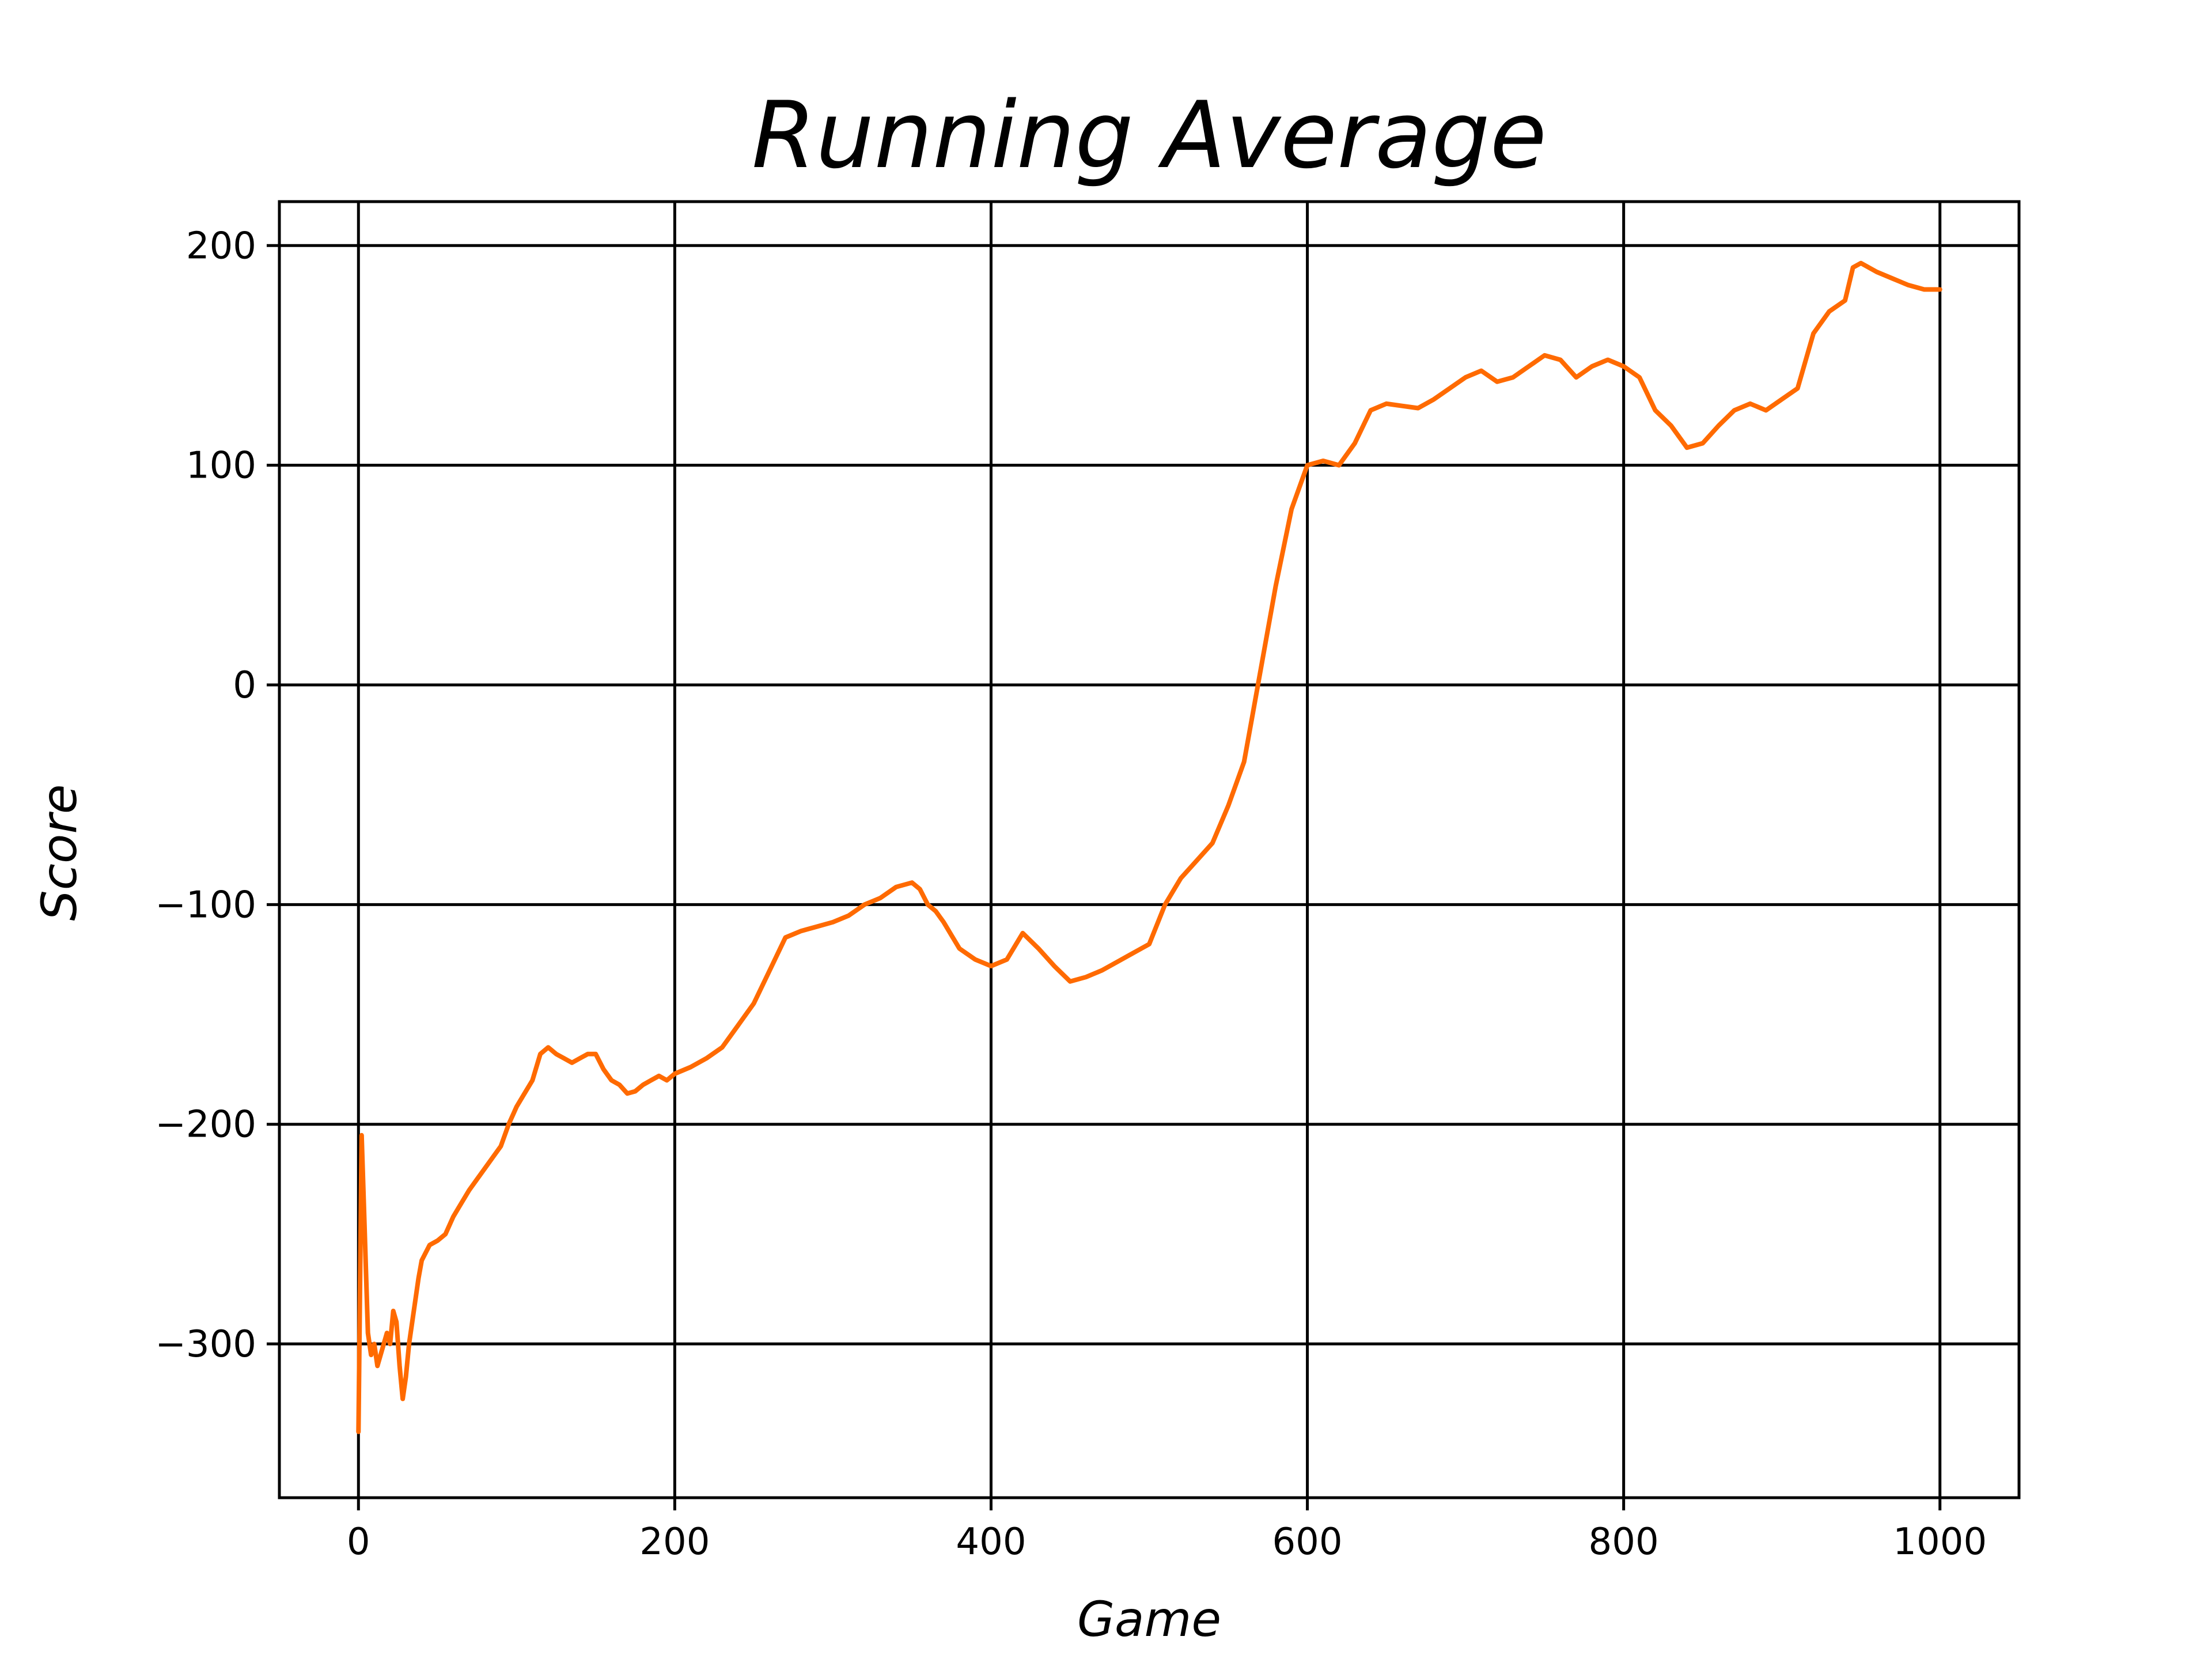 This screenshot has width=2212, height=1659. What do you see at coordinates (205, 1344) in the screenshot?
I see `y-tick-label: −300` at bounding box center [205, 1344].